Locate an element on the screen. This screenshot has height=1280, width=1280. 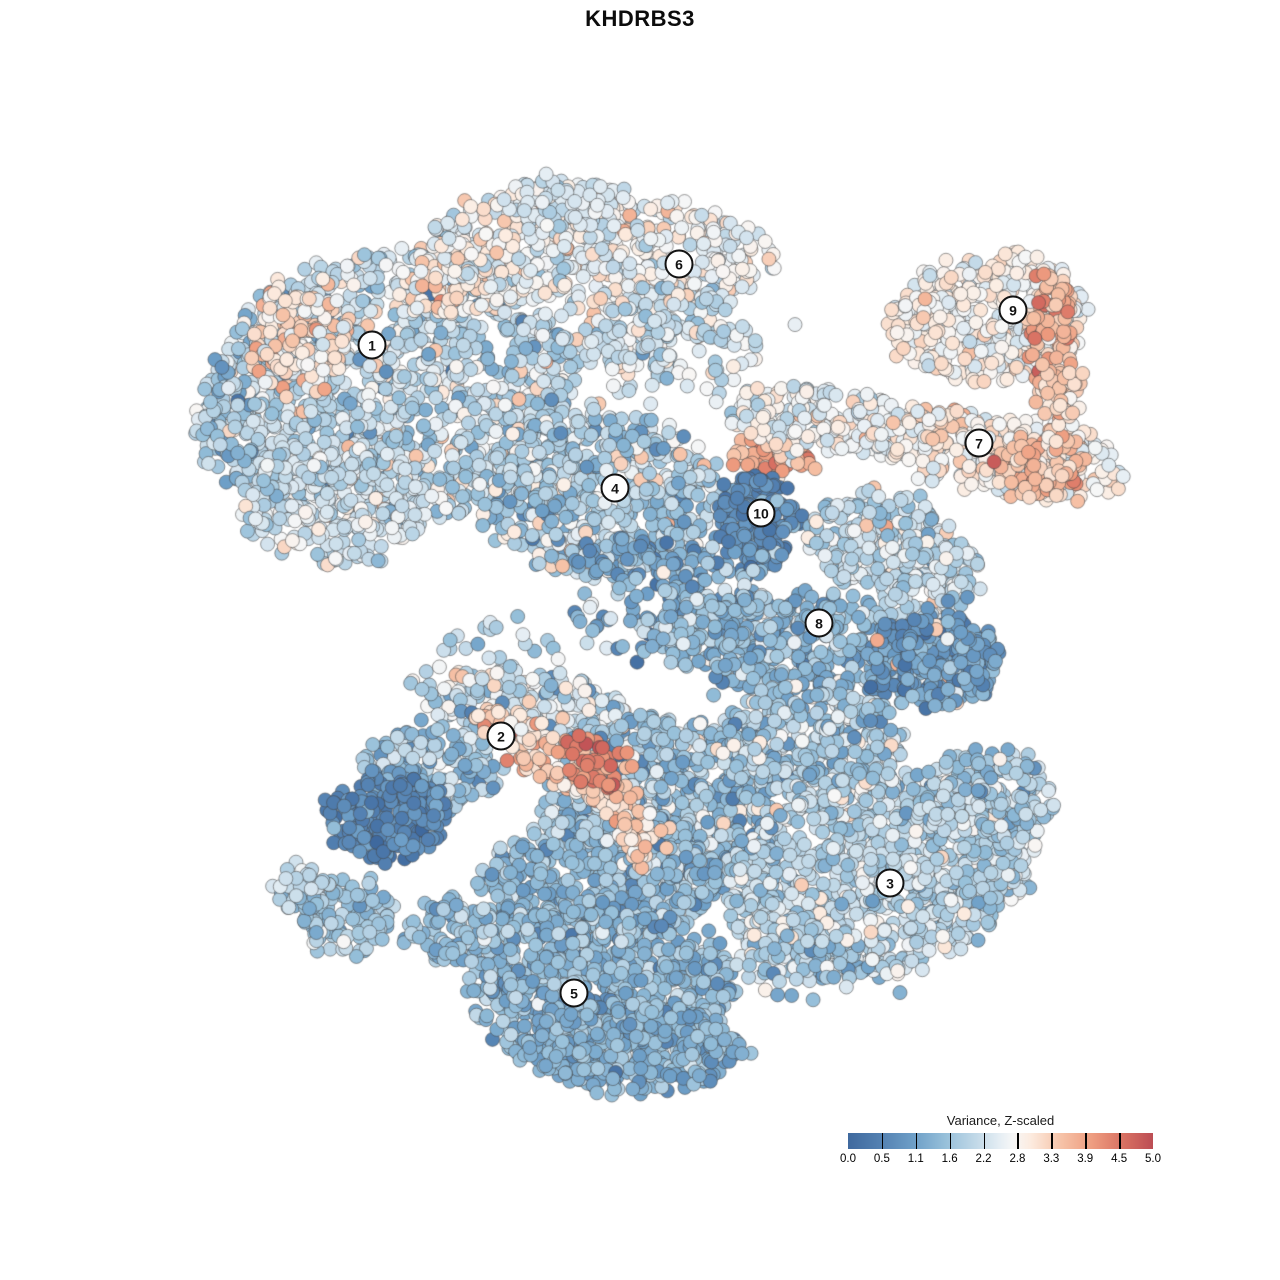
cluster-label-3: 3 is located at coordinates (890, 883).